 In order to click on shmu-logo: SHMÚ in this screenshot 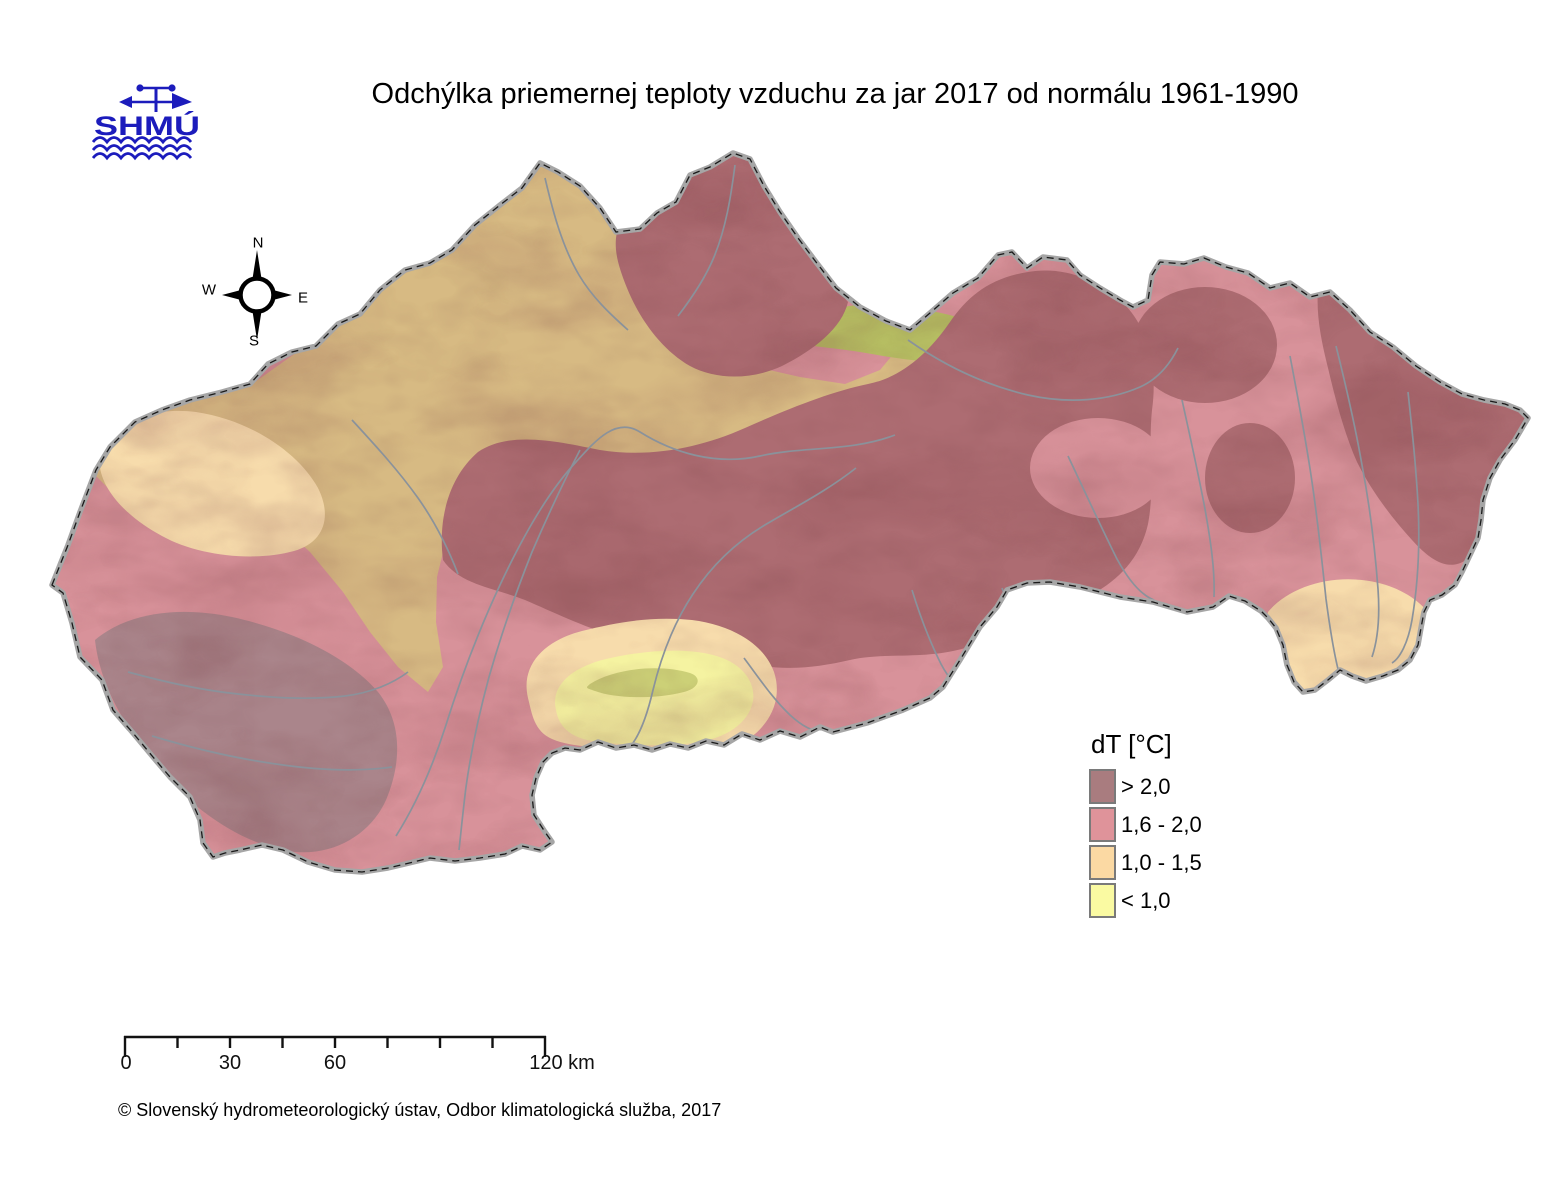, I will do `click(145, 122)`.